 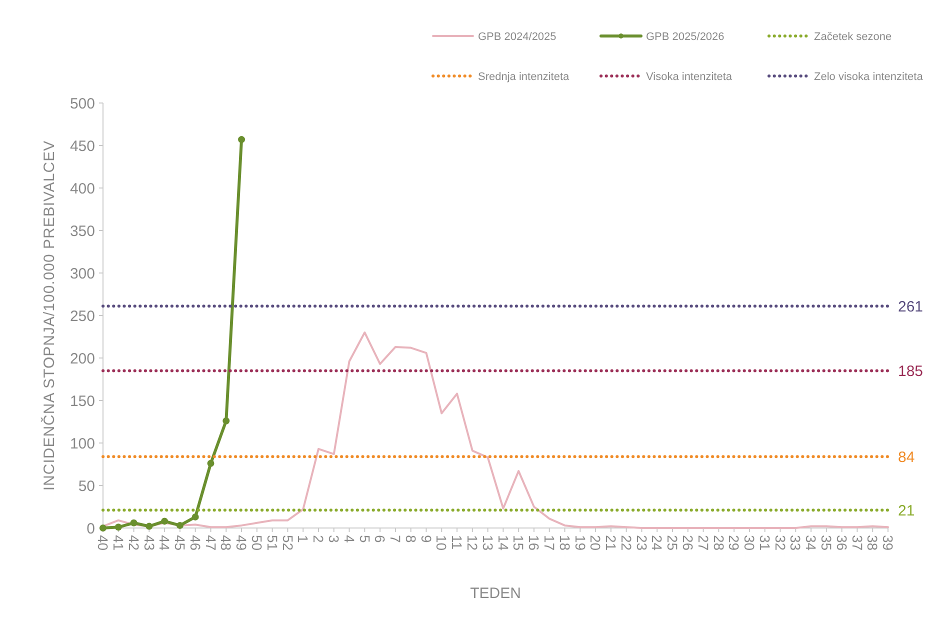 I want to click on x-tick-label: 46, so click(x=195, y=543).